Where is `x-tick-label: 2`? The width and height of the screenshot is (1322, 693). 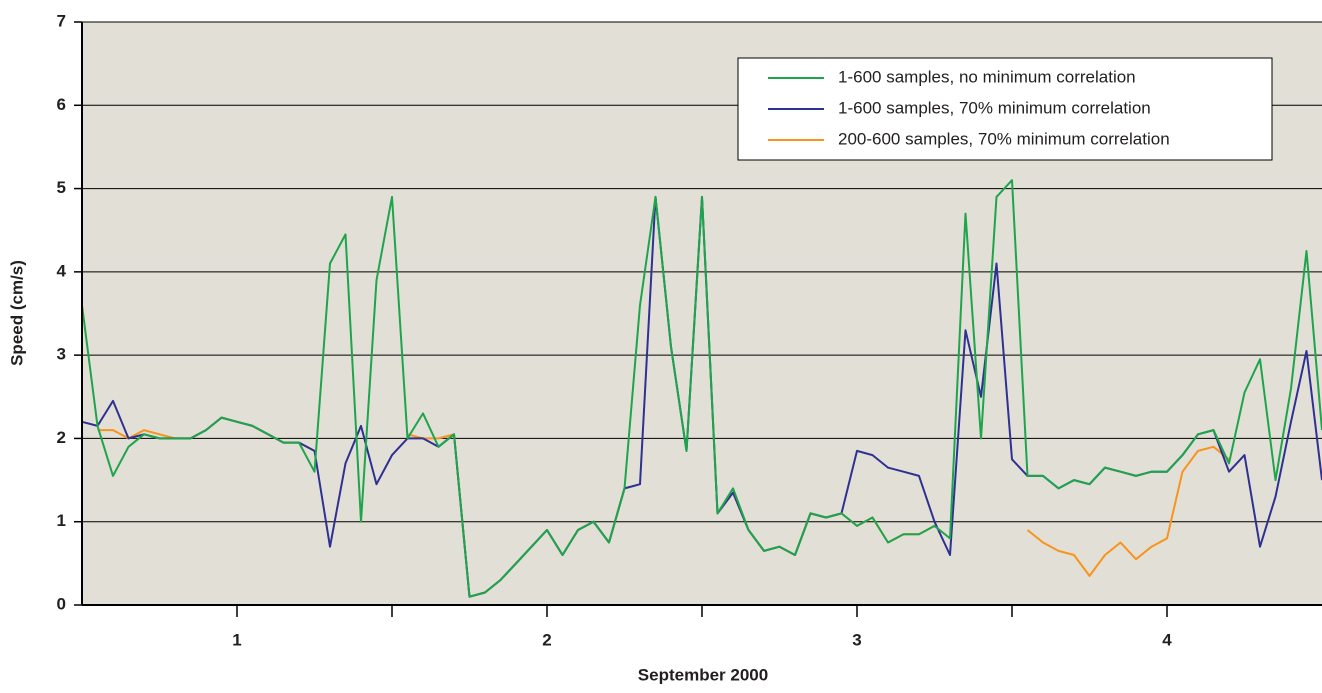 x-tick-label: 2 is located at coordinates (546, 639).